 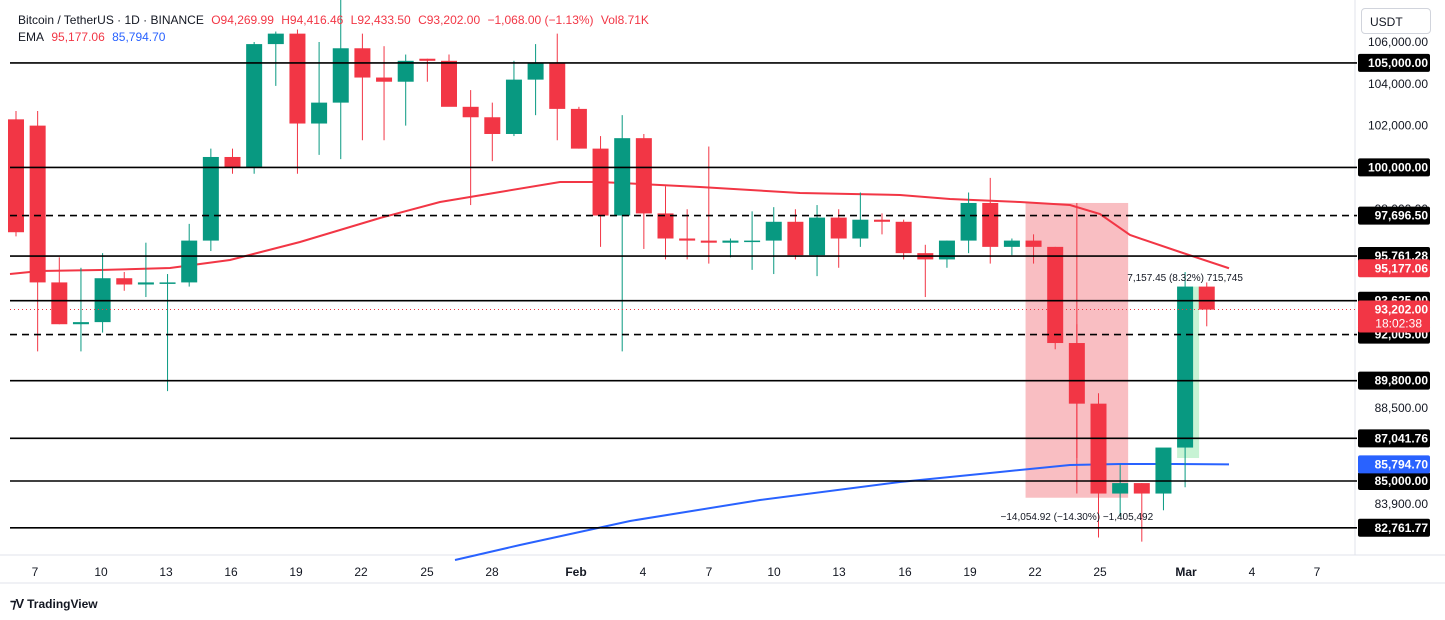 I want to click on price-tag-label: 95,177.06, so click(x=1402, y=268).